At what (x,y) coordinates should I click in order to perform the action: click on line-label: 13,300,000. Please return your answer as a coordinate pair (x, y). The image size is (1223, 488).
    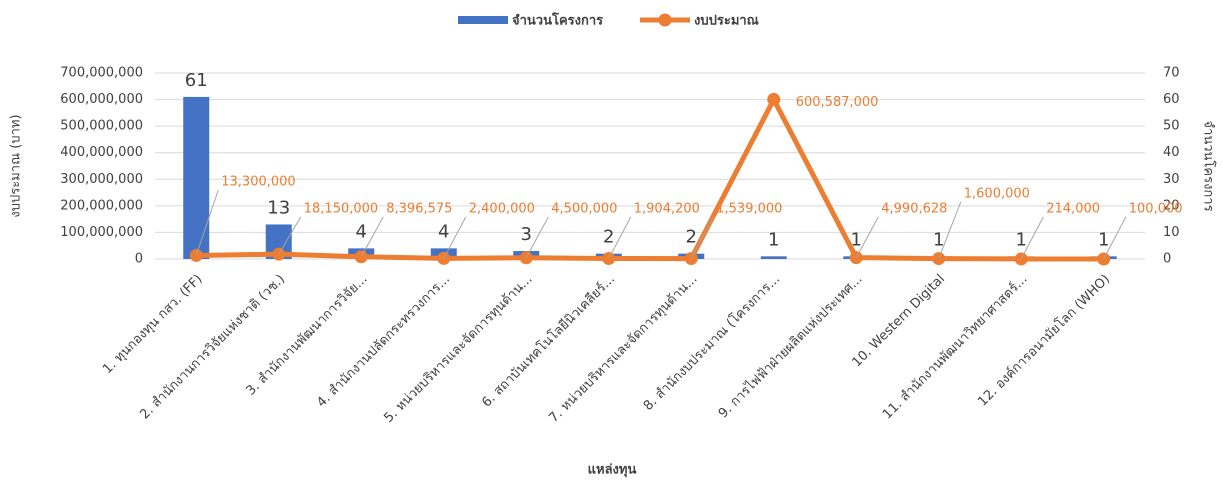
    Looking at the image, I should click on (258, 182).